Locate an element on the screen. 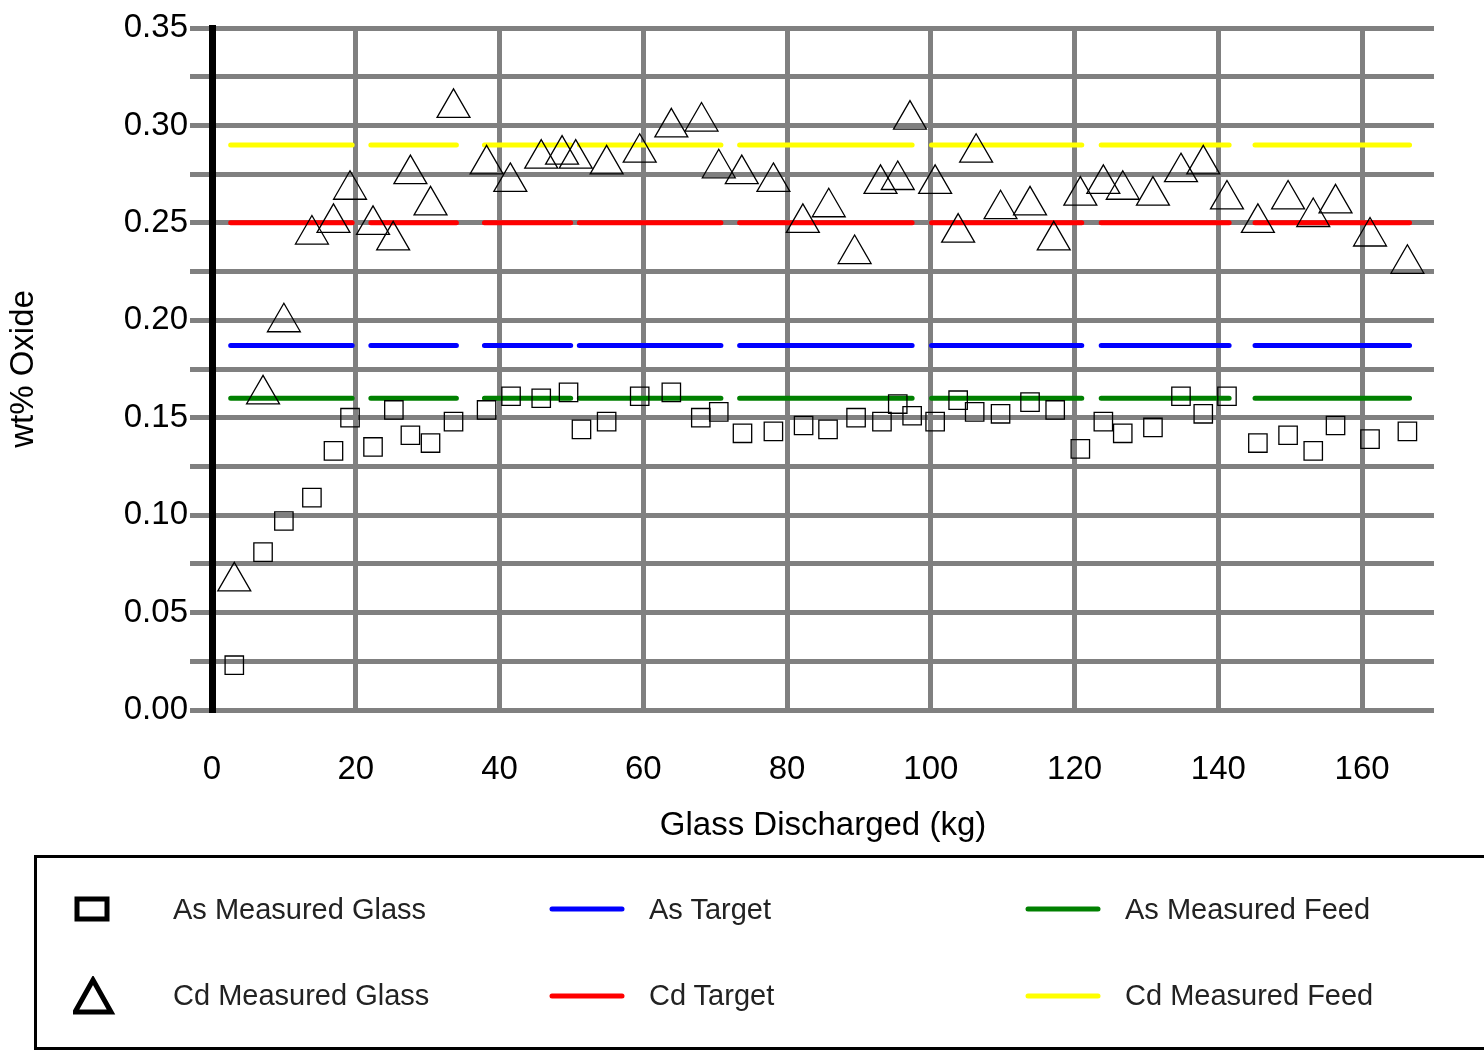 This screenshot has width=1484, height=1061. y-tick-label: 0.10 is located at coordinates (155, 513).